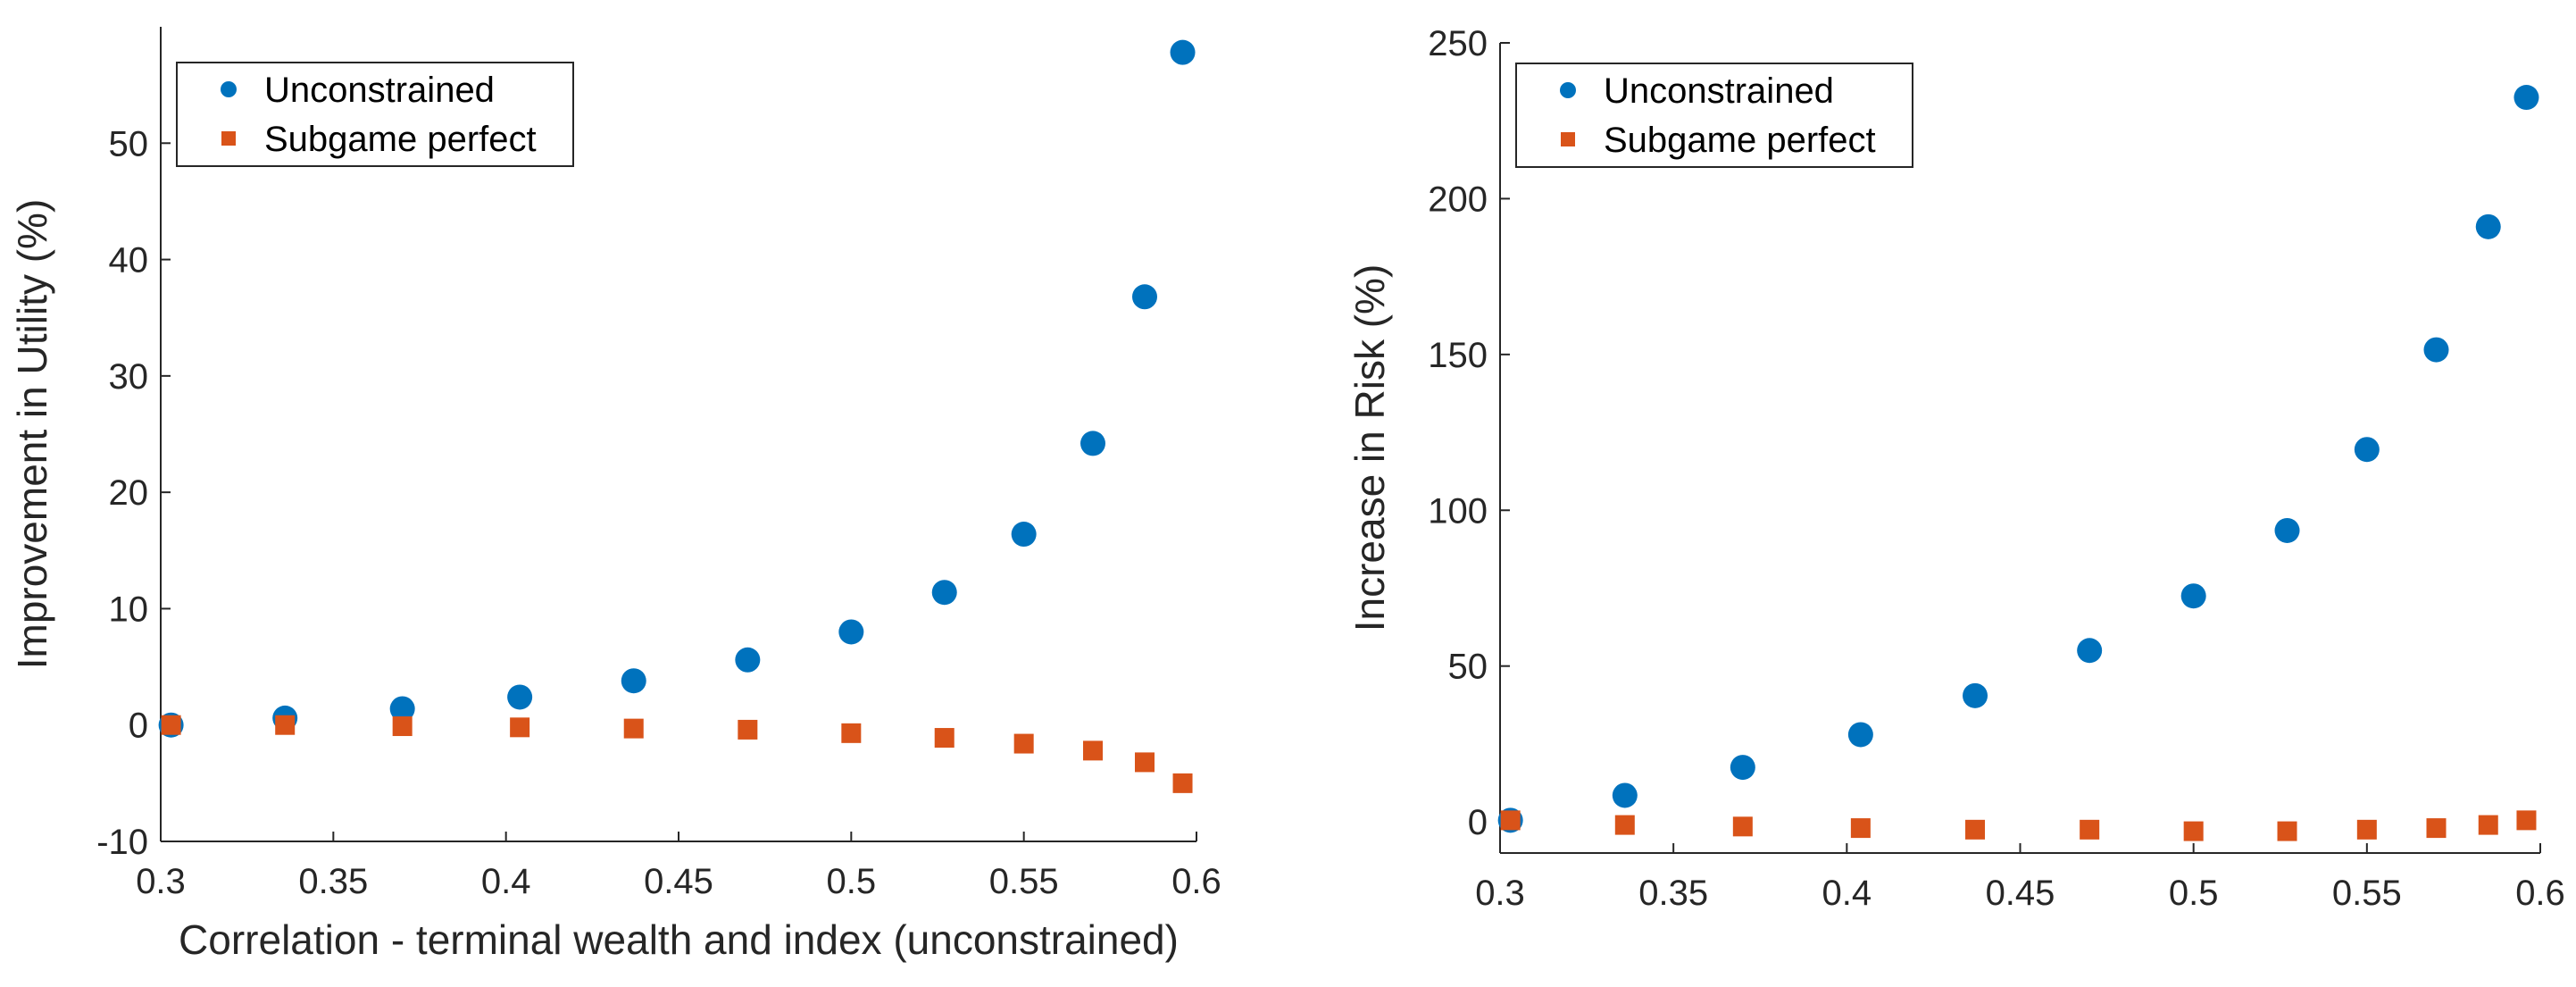 This screenshot has width=2576, height=987. I want to click on y-axis-title: Improvement in Utility (%), so click(32, 435).